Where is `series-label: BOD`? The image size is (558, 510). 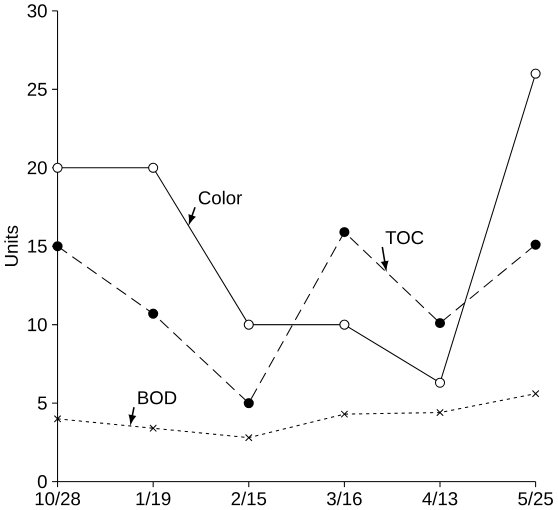 series-label: BOD is located at coordinates (157, 398).